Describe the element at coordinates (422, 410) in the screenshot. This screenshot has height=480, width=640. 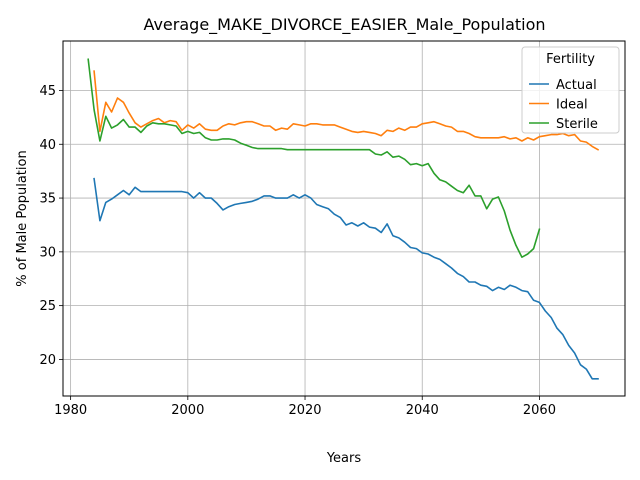
I see `x-tick-label: 2040` at that location.